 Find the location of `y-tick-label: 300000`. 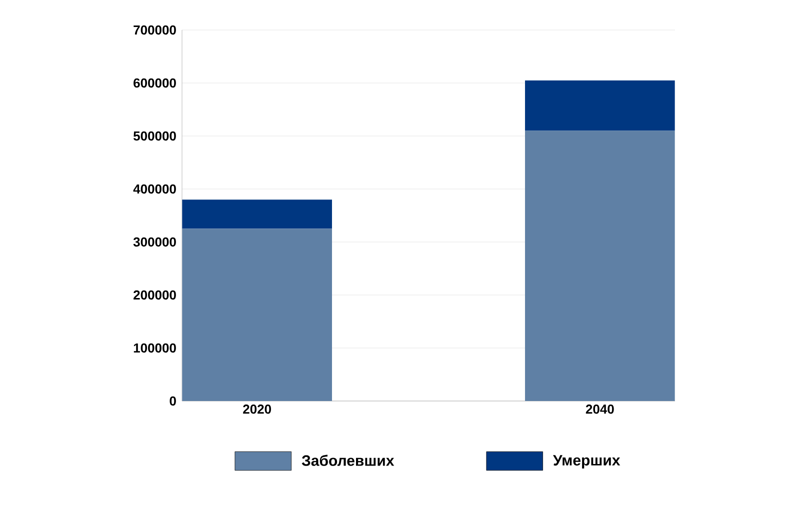

y-tick-label: 300000 is located at coordinates (154, 242).